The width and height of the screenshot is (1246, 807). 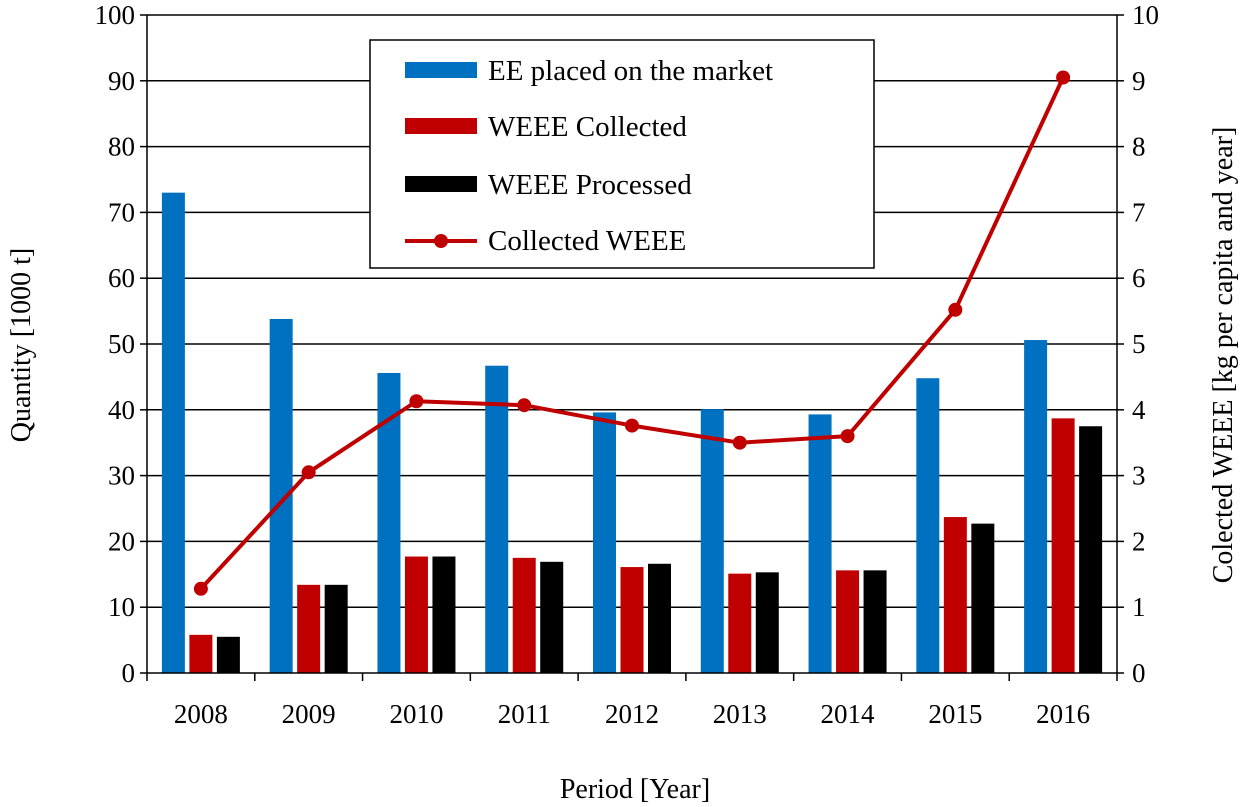 I want to click on bar-ee-placed-on-the-market-2012, so click(x=604, y=542).